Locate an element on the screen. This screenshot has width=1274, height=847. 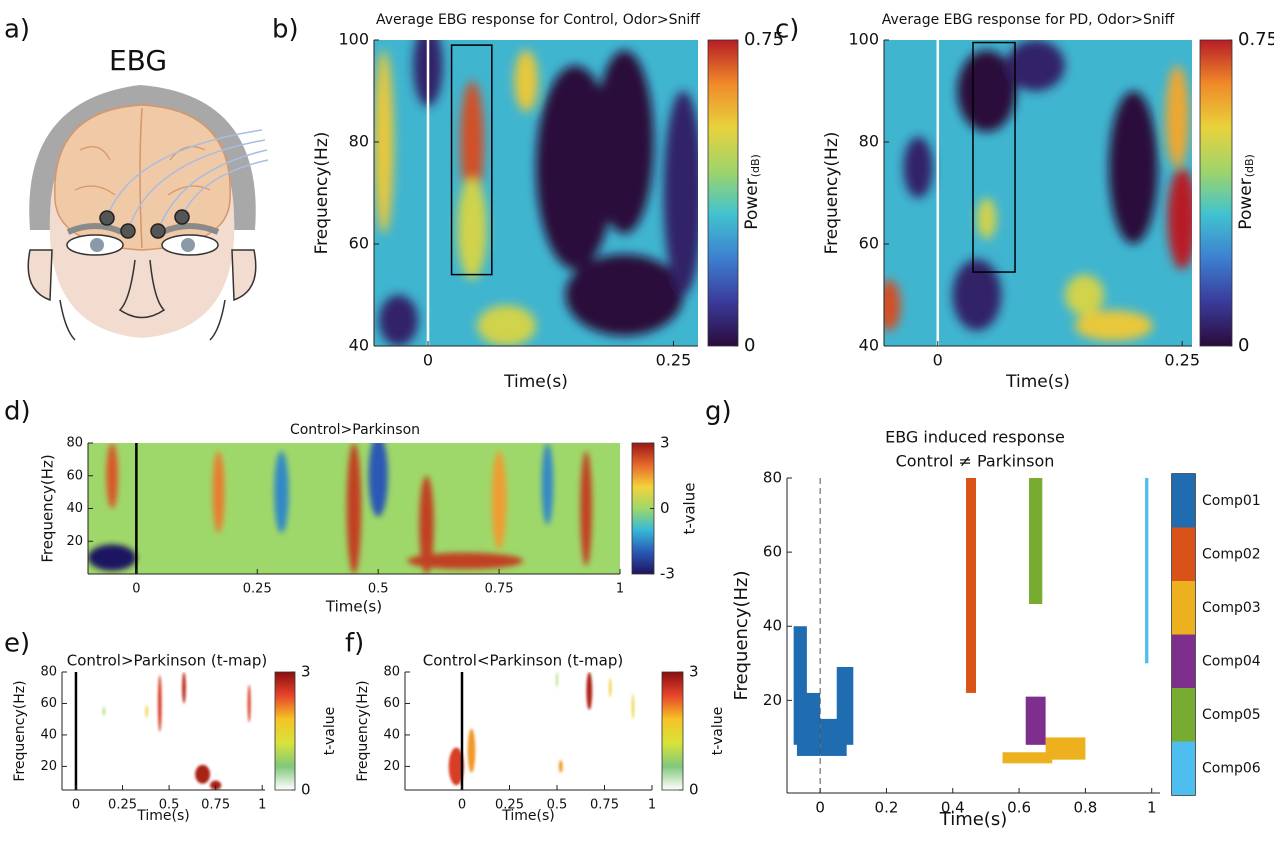
colorbar-label: Power is located at coordinates (752, 203).